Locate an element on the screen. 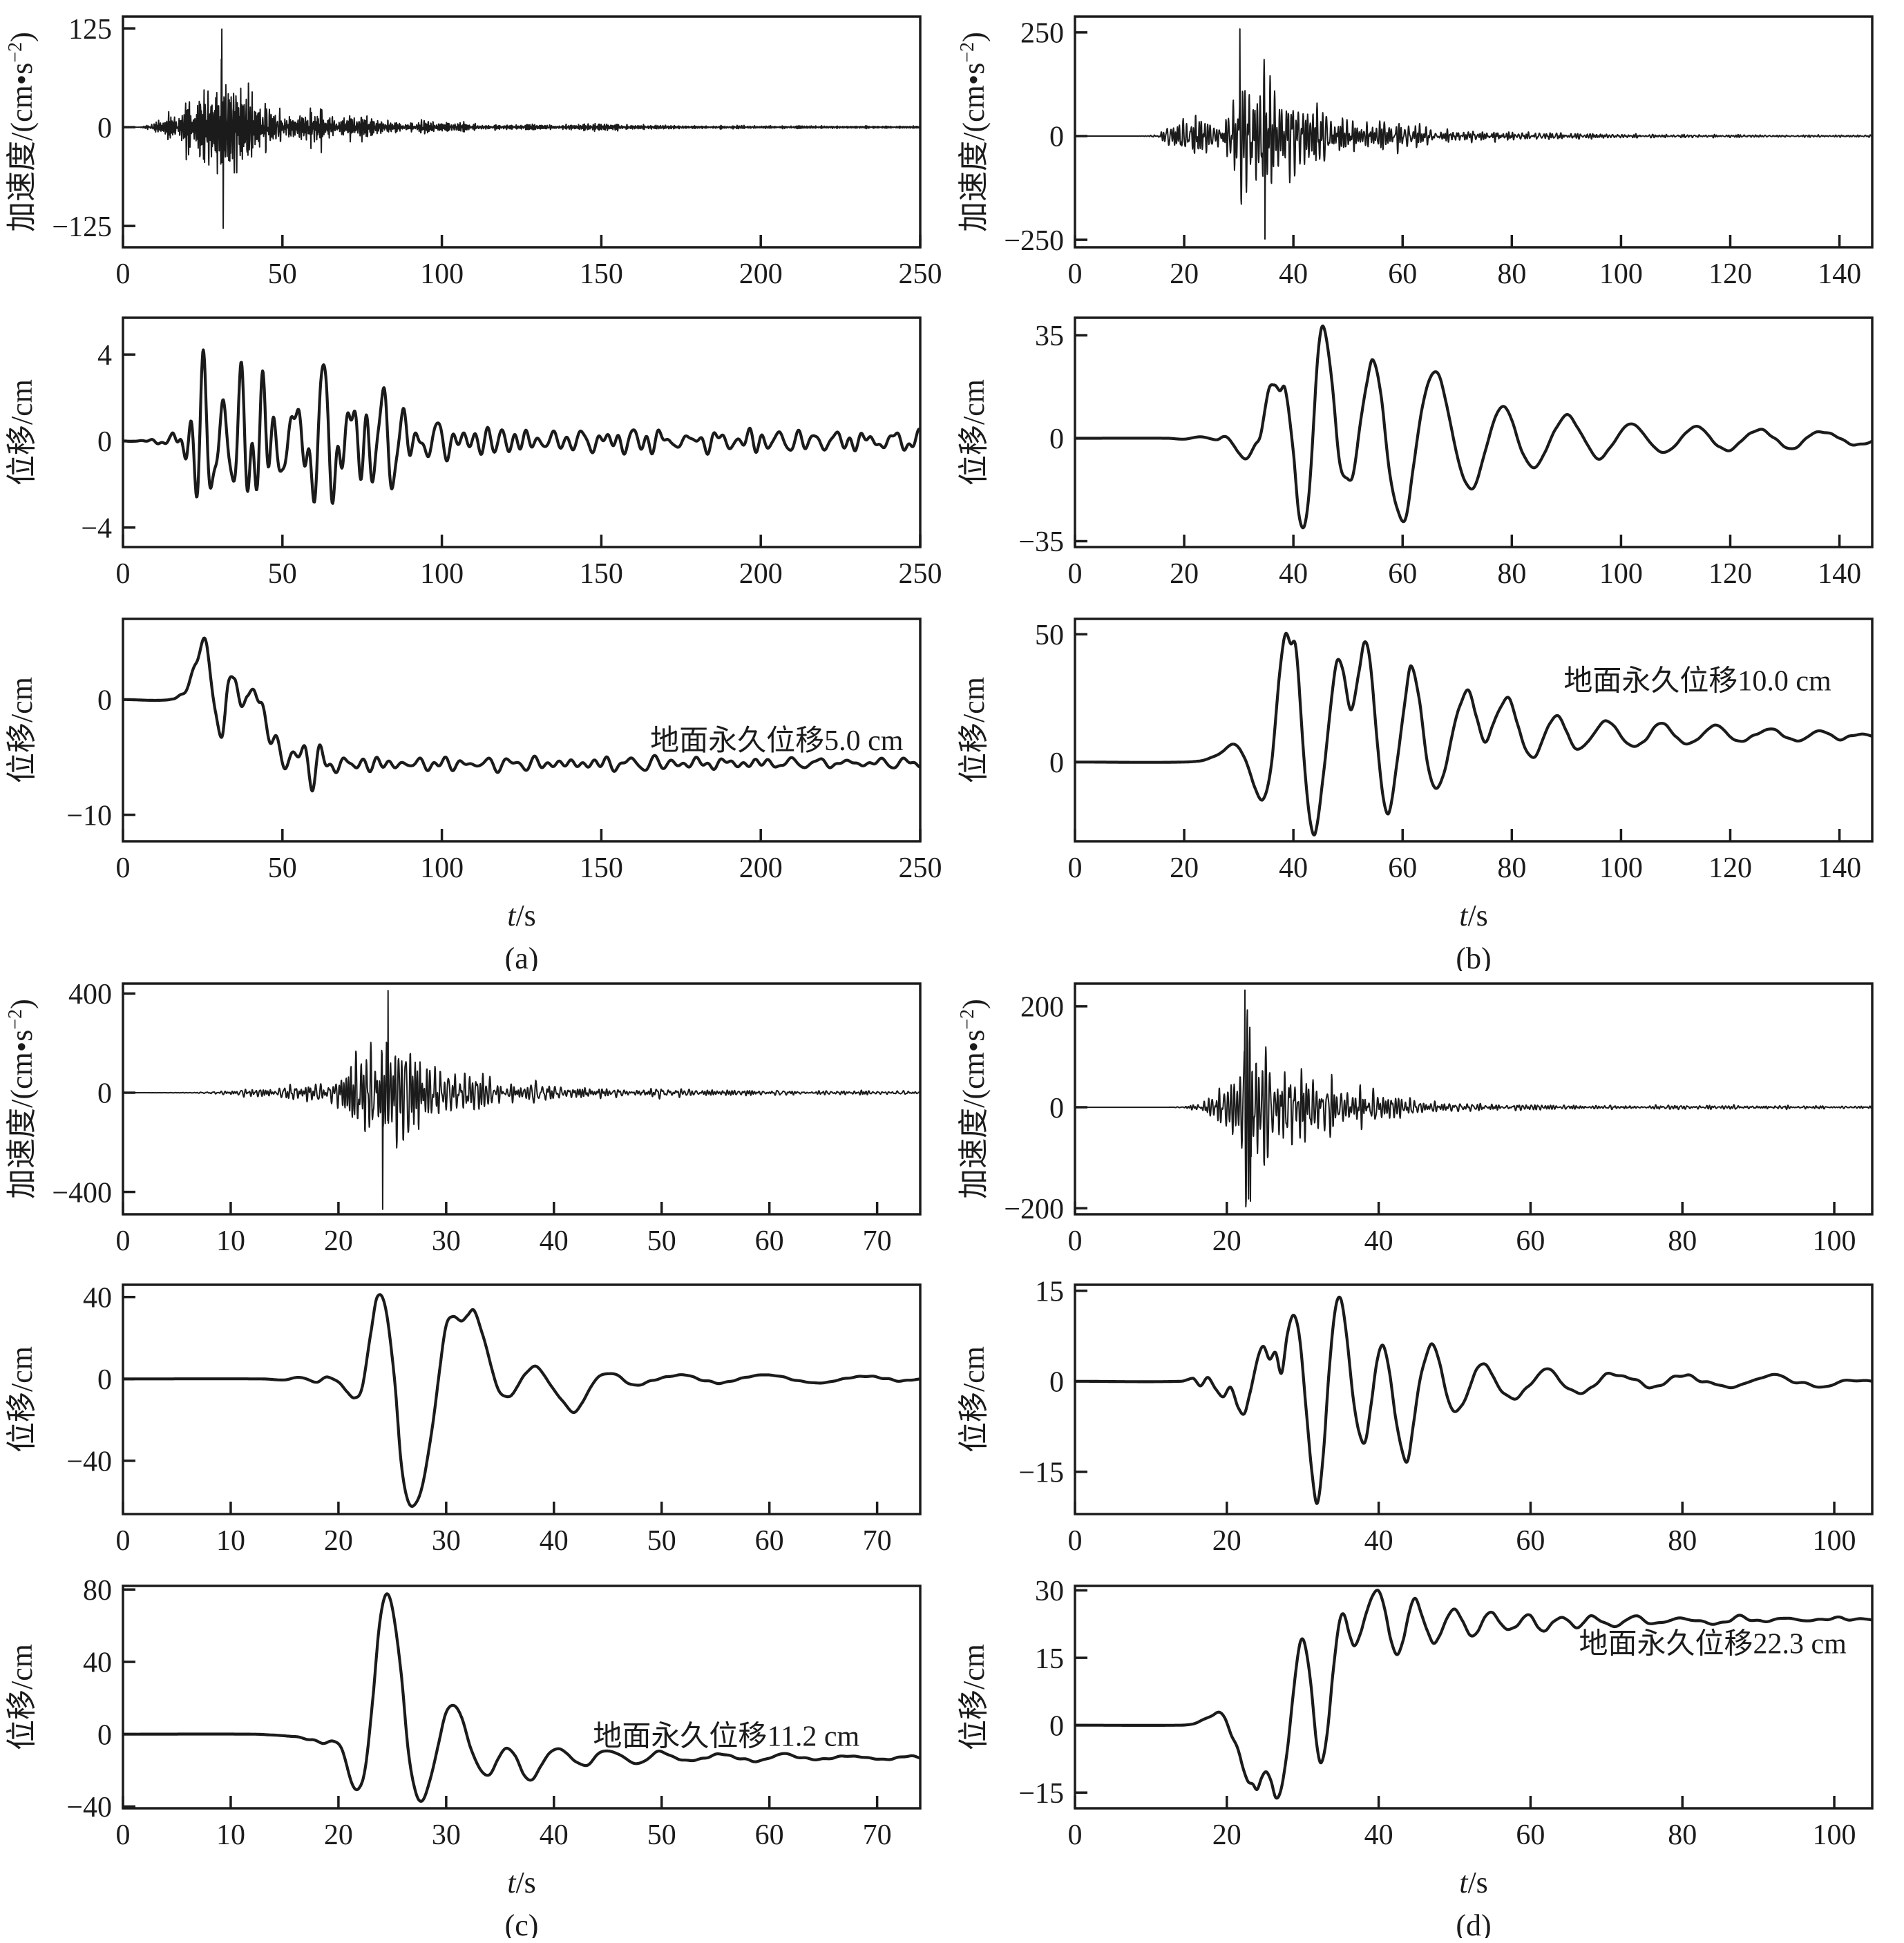  y-axis-ticks: 400 0 −400 is located at coordinates (94, 1094).